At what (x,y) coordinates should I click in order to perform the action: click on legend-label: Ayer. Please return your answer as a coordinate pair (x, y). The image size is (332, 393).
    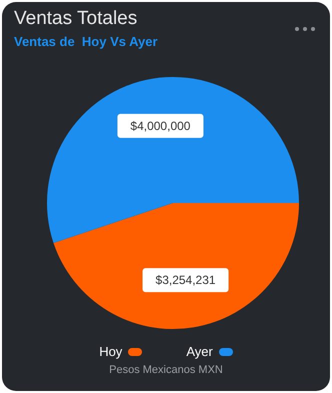
    Looking at the image, I should click on (200, 351).